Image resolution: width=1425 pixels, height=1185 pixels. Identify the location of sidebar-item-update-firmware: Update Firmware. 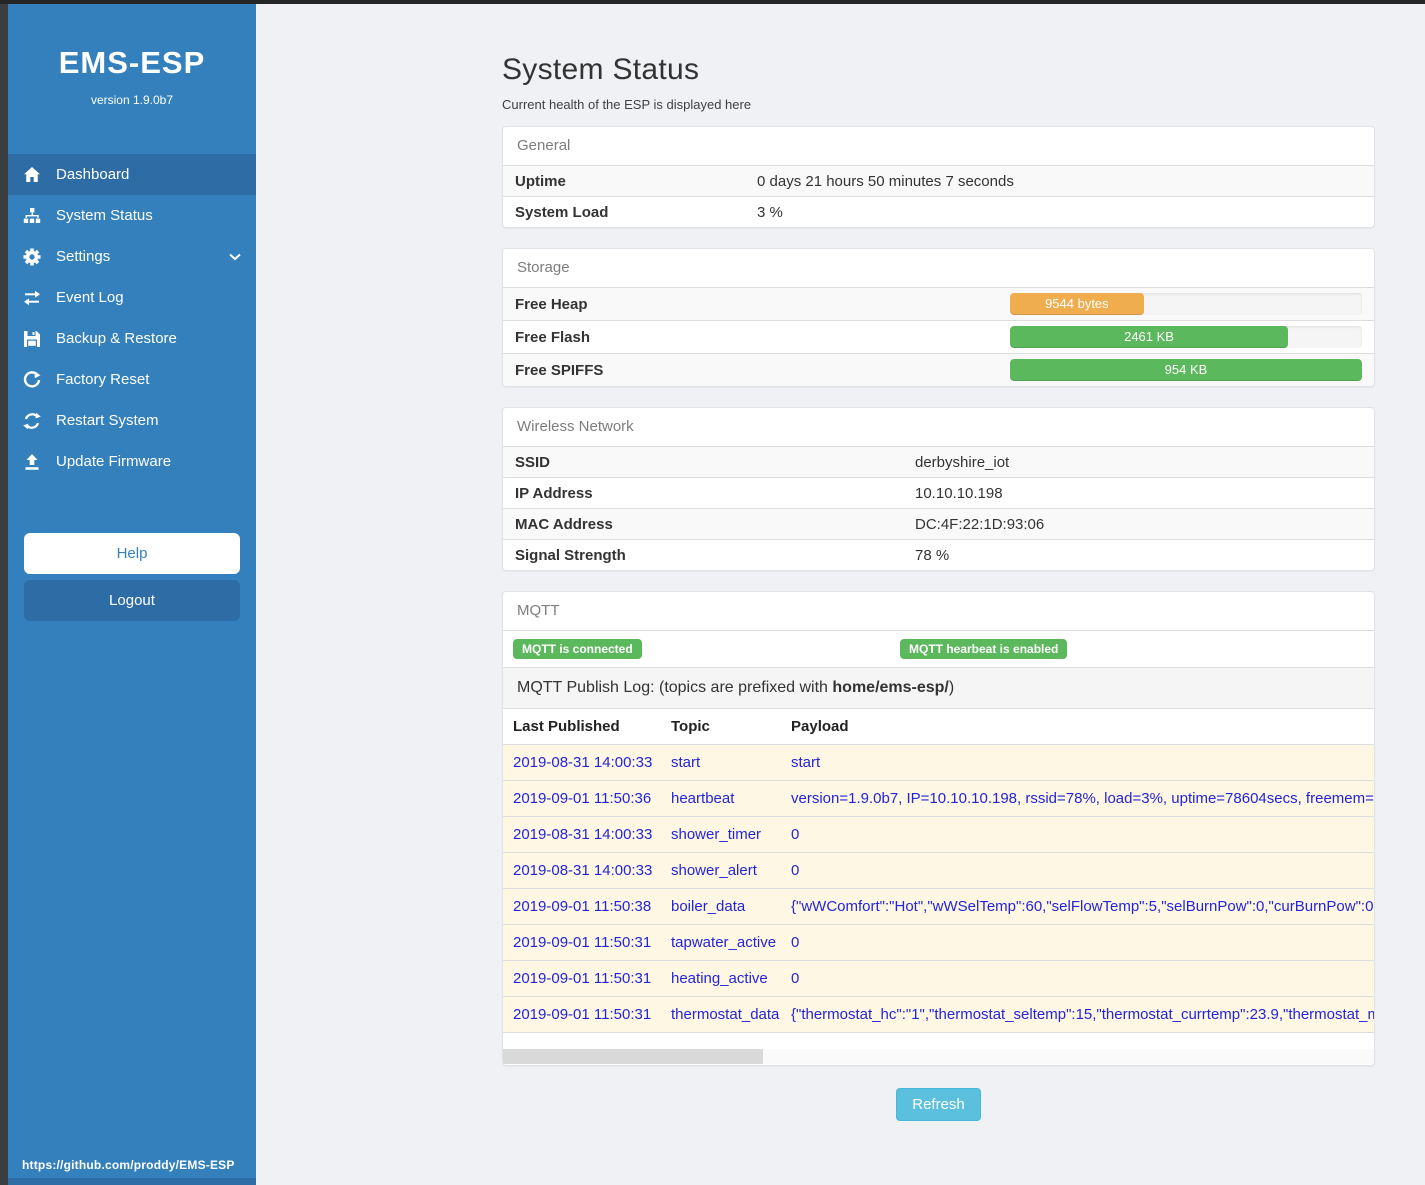
(132, 461).